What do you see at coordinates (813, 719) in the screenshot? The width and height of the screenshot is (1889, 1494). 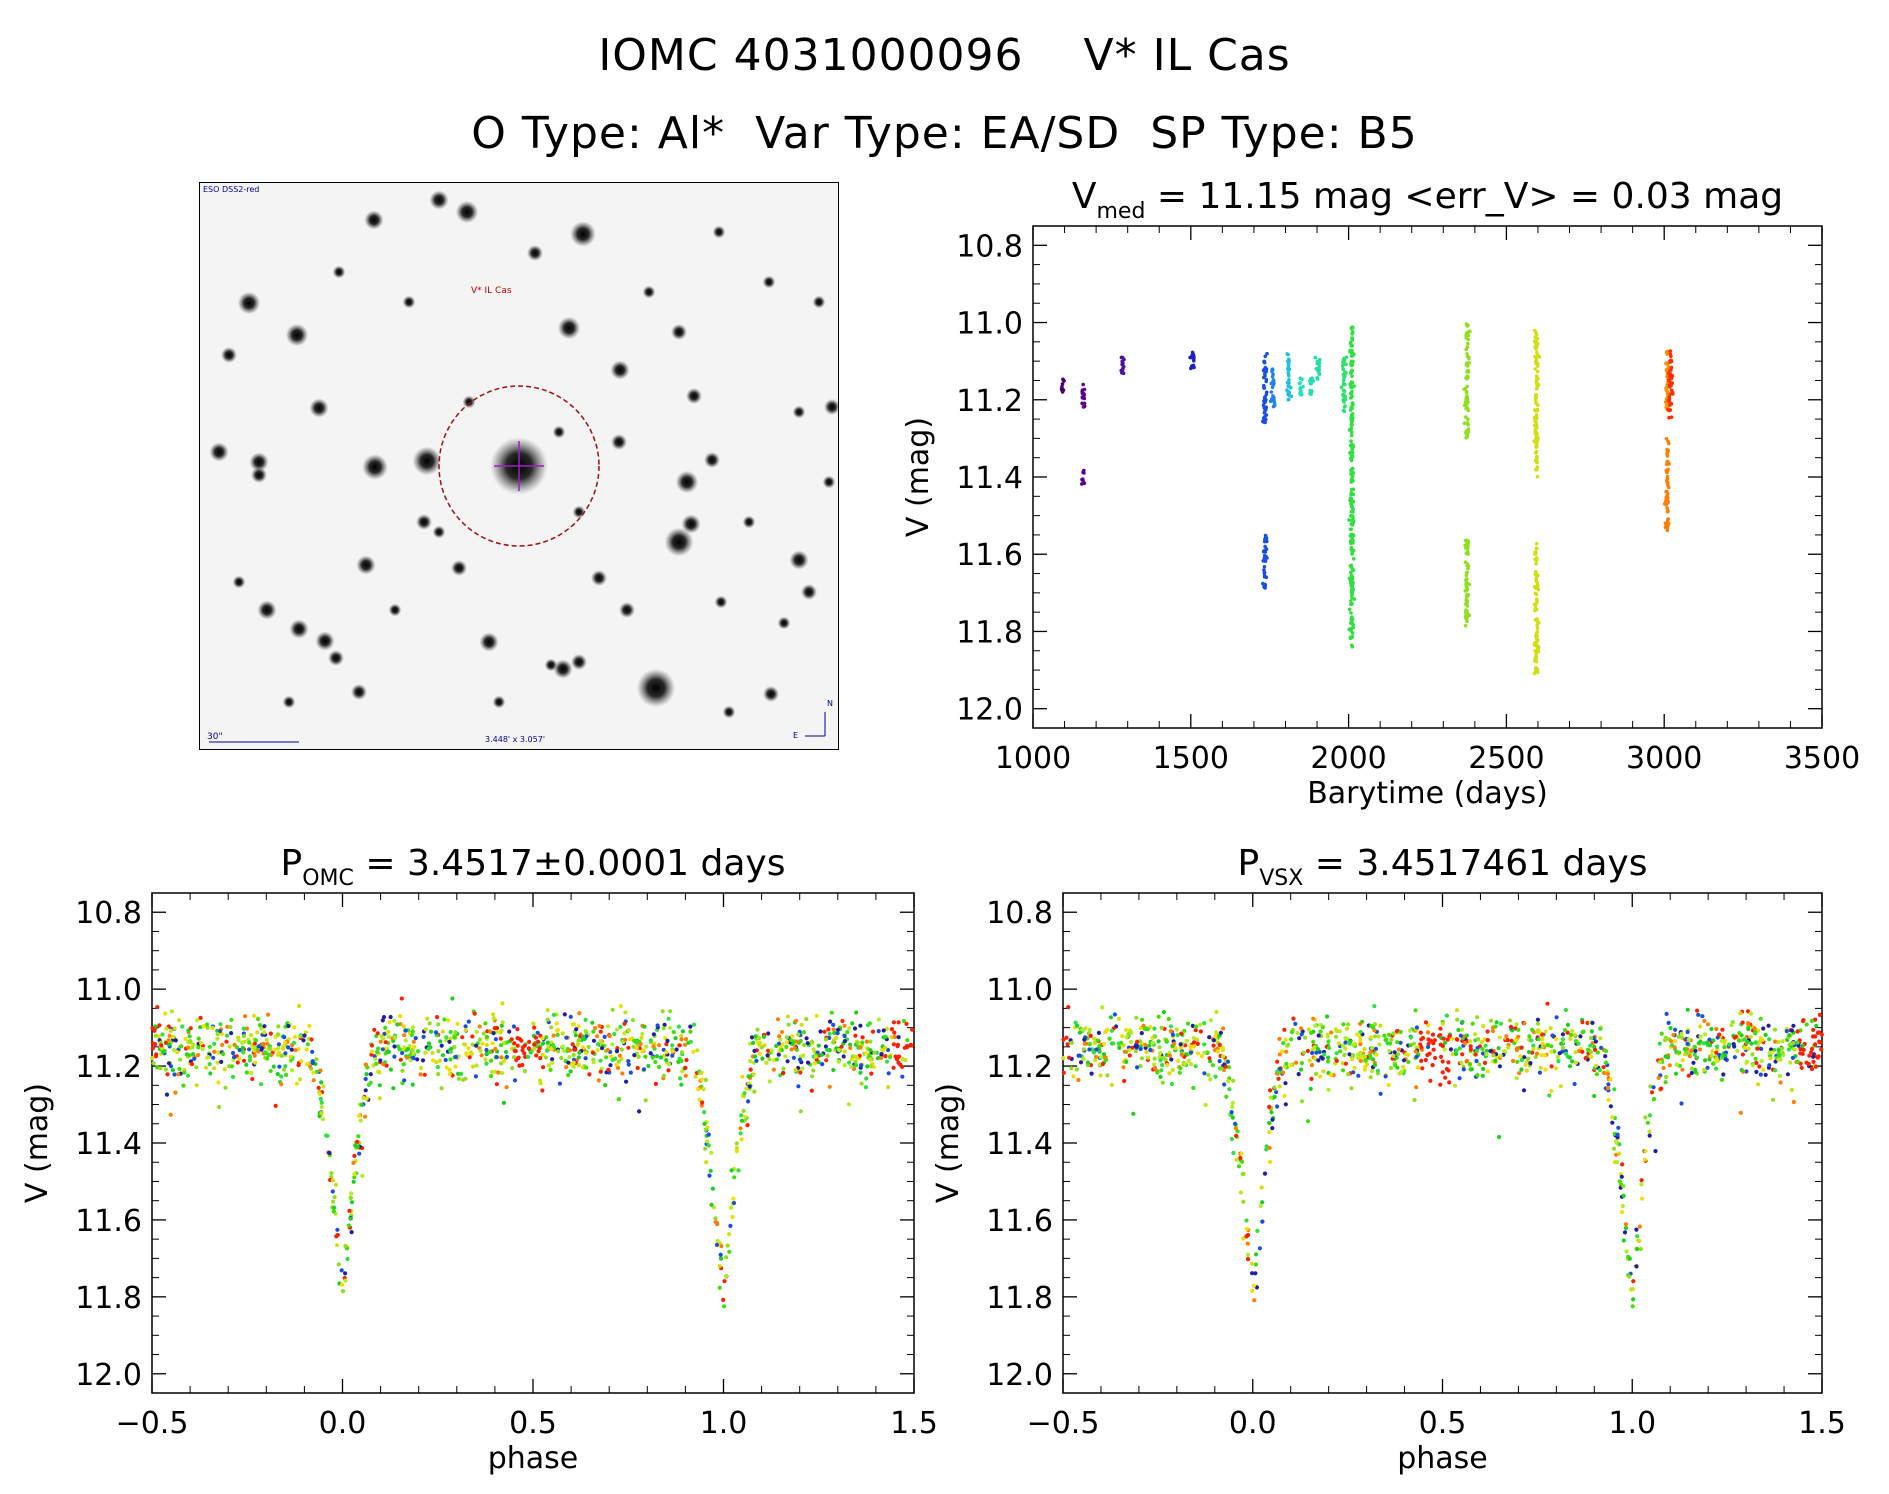 I see `compass-icon: N E` at bounding box center [813, 719].